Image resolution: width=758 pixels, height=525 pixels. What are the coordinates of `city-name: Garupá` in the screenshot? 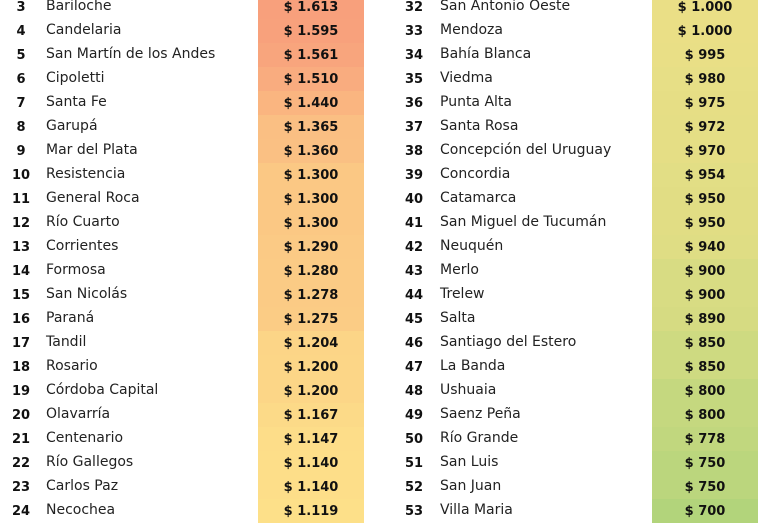 It's located at (72, 126).